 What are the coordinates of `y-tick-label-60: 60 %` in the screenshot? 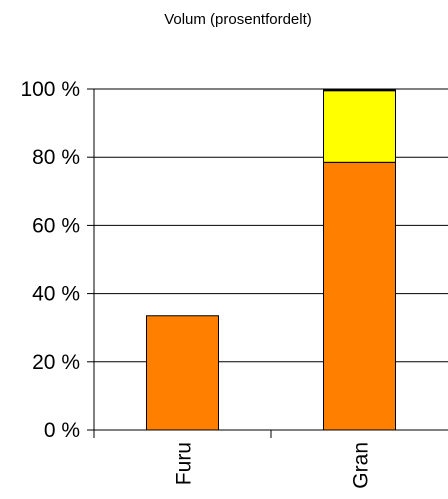 It's located at (56, 225).